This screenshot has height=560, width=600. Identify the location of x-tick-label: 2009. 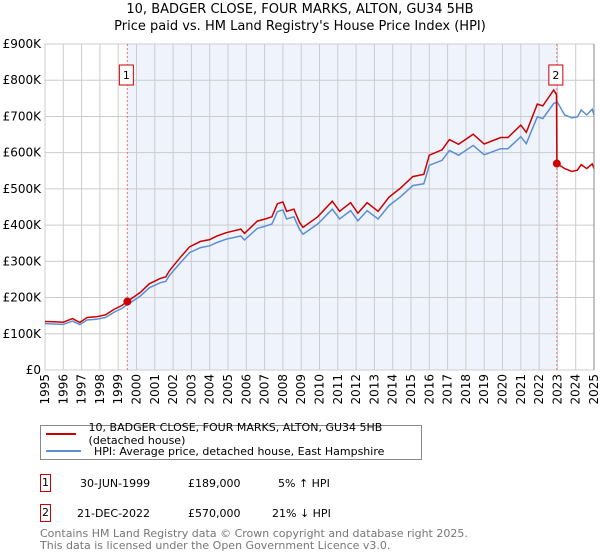
(301, 389).